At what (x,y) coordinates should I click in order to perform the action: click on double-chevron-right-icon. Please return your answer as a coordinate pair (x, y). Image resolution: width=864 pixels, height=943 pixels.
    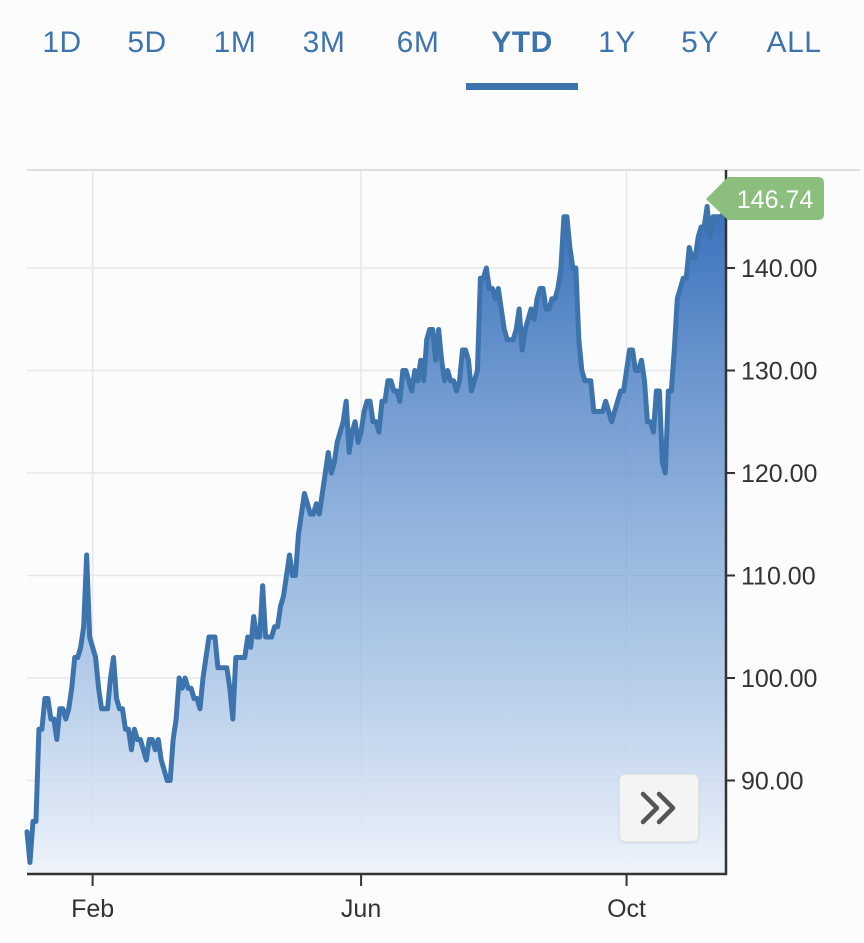
    Looking at the image, I should click on (658, 808).